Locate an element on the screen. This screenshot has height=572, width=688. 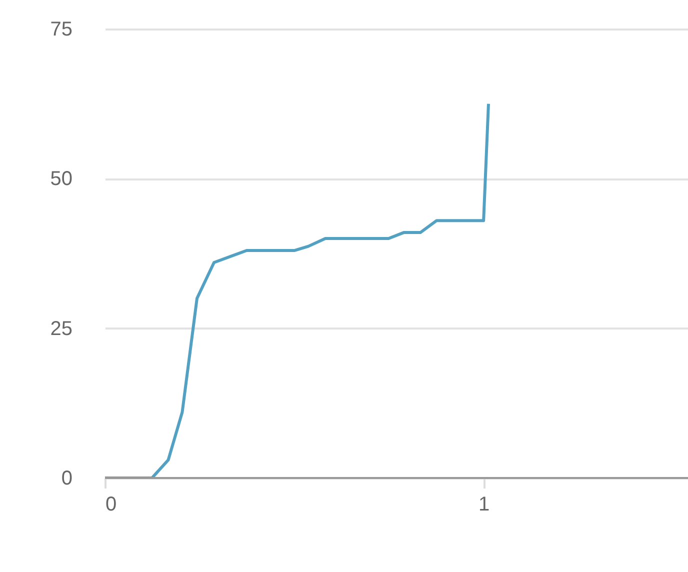
y-tick-label: 50 is located at coordinates (61, 179).